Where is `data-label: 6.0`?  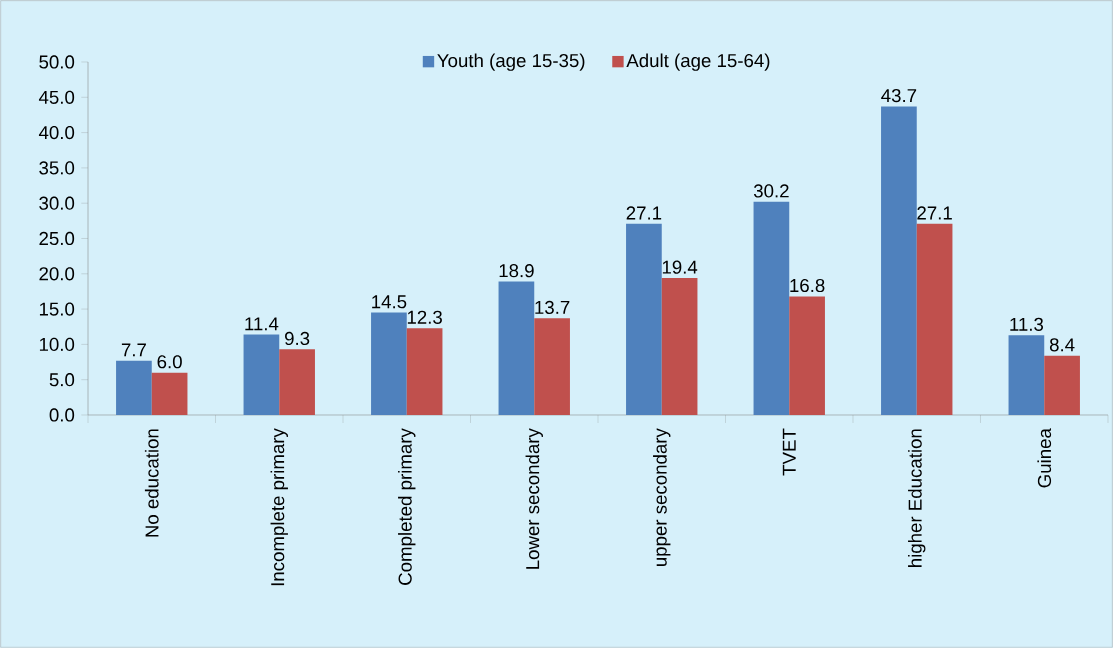 data-label: 6.0 is located at coordinates (169, 362).